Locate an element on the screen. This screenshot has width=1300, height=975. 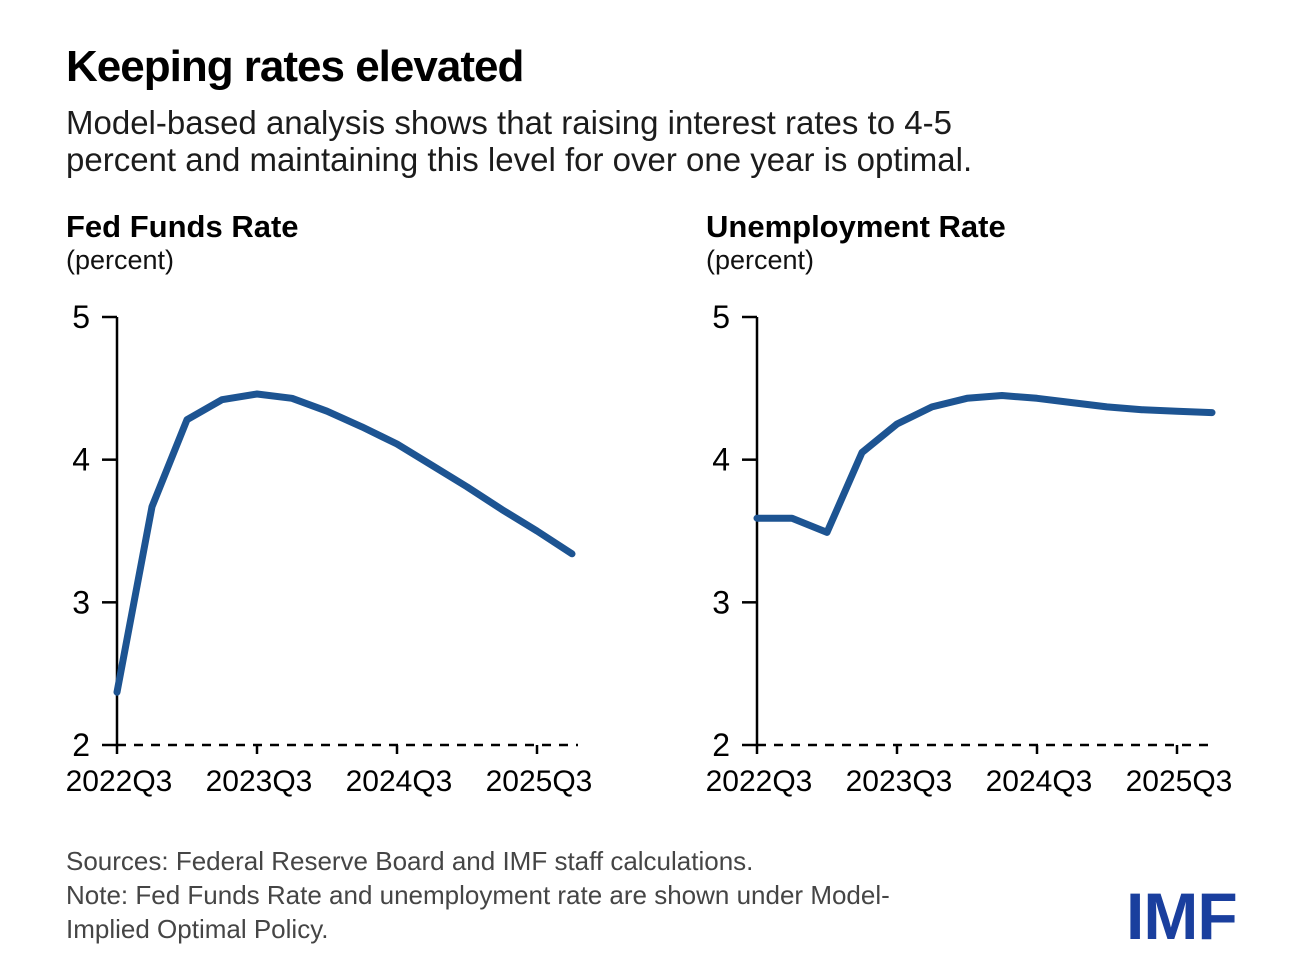
left-chart-title: Fed Funds Rate is located at coordinates (182, 226).